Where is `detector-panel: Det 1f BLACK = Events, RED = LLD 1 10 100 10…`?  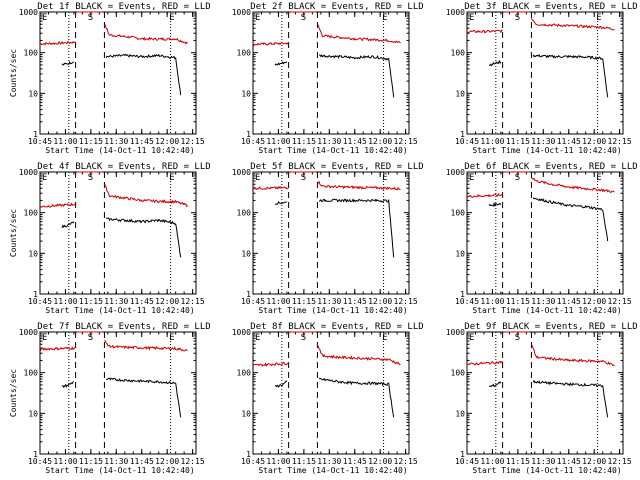
detector-panel: Det 1f BLACK = Events, RED = LLD 1 10 100 10… is located at coordinates (110, 78).